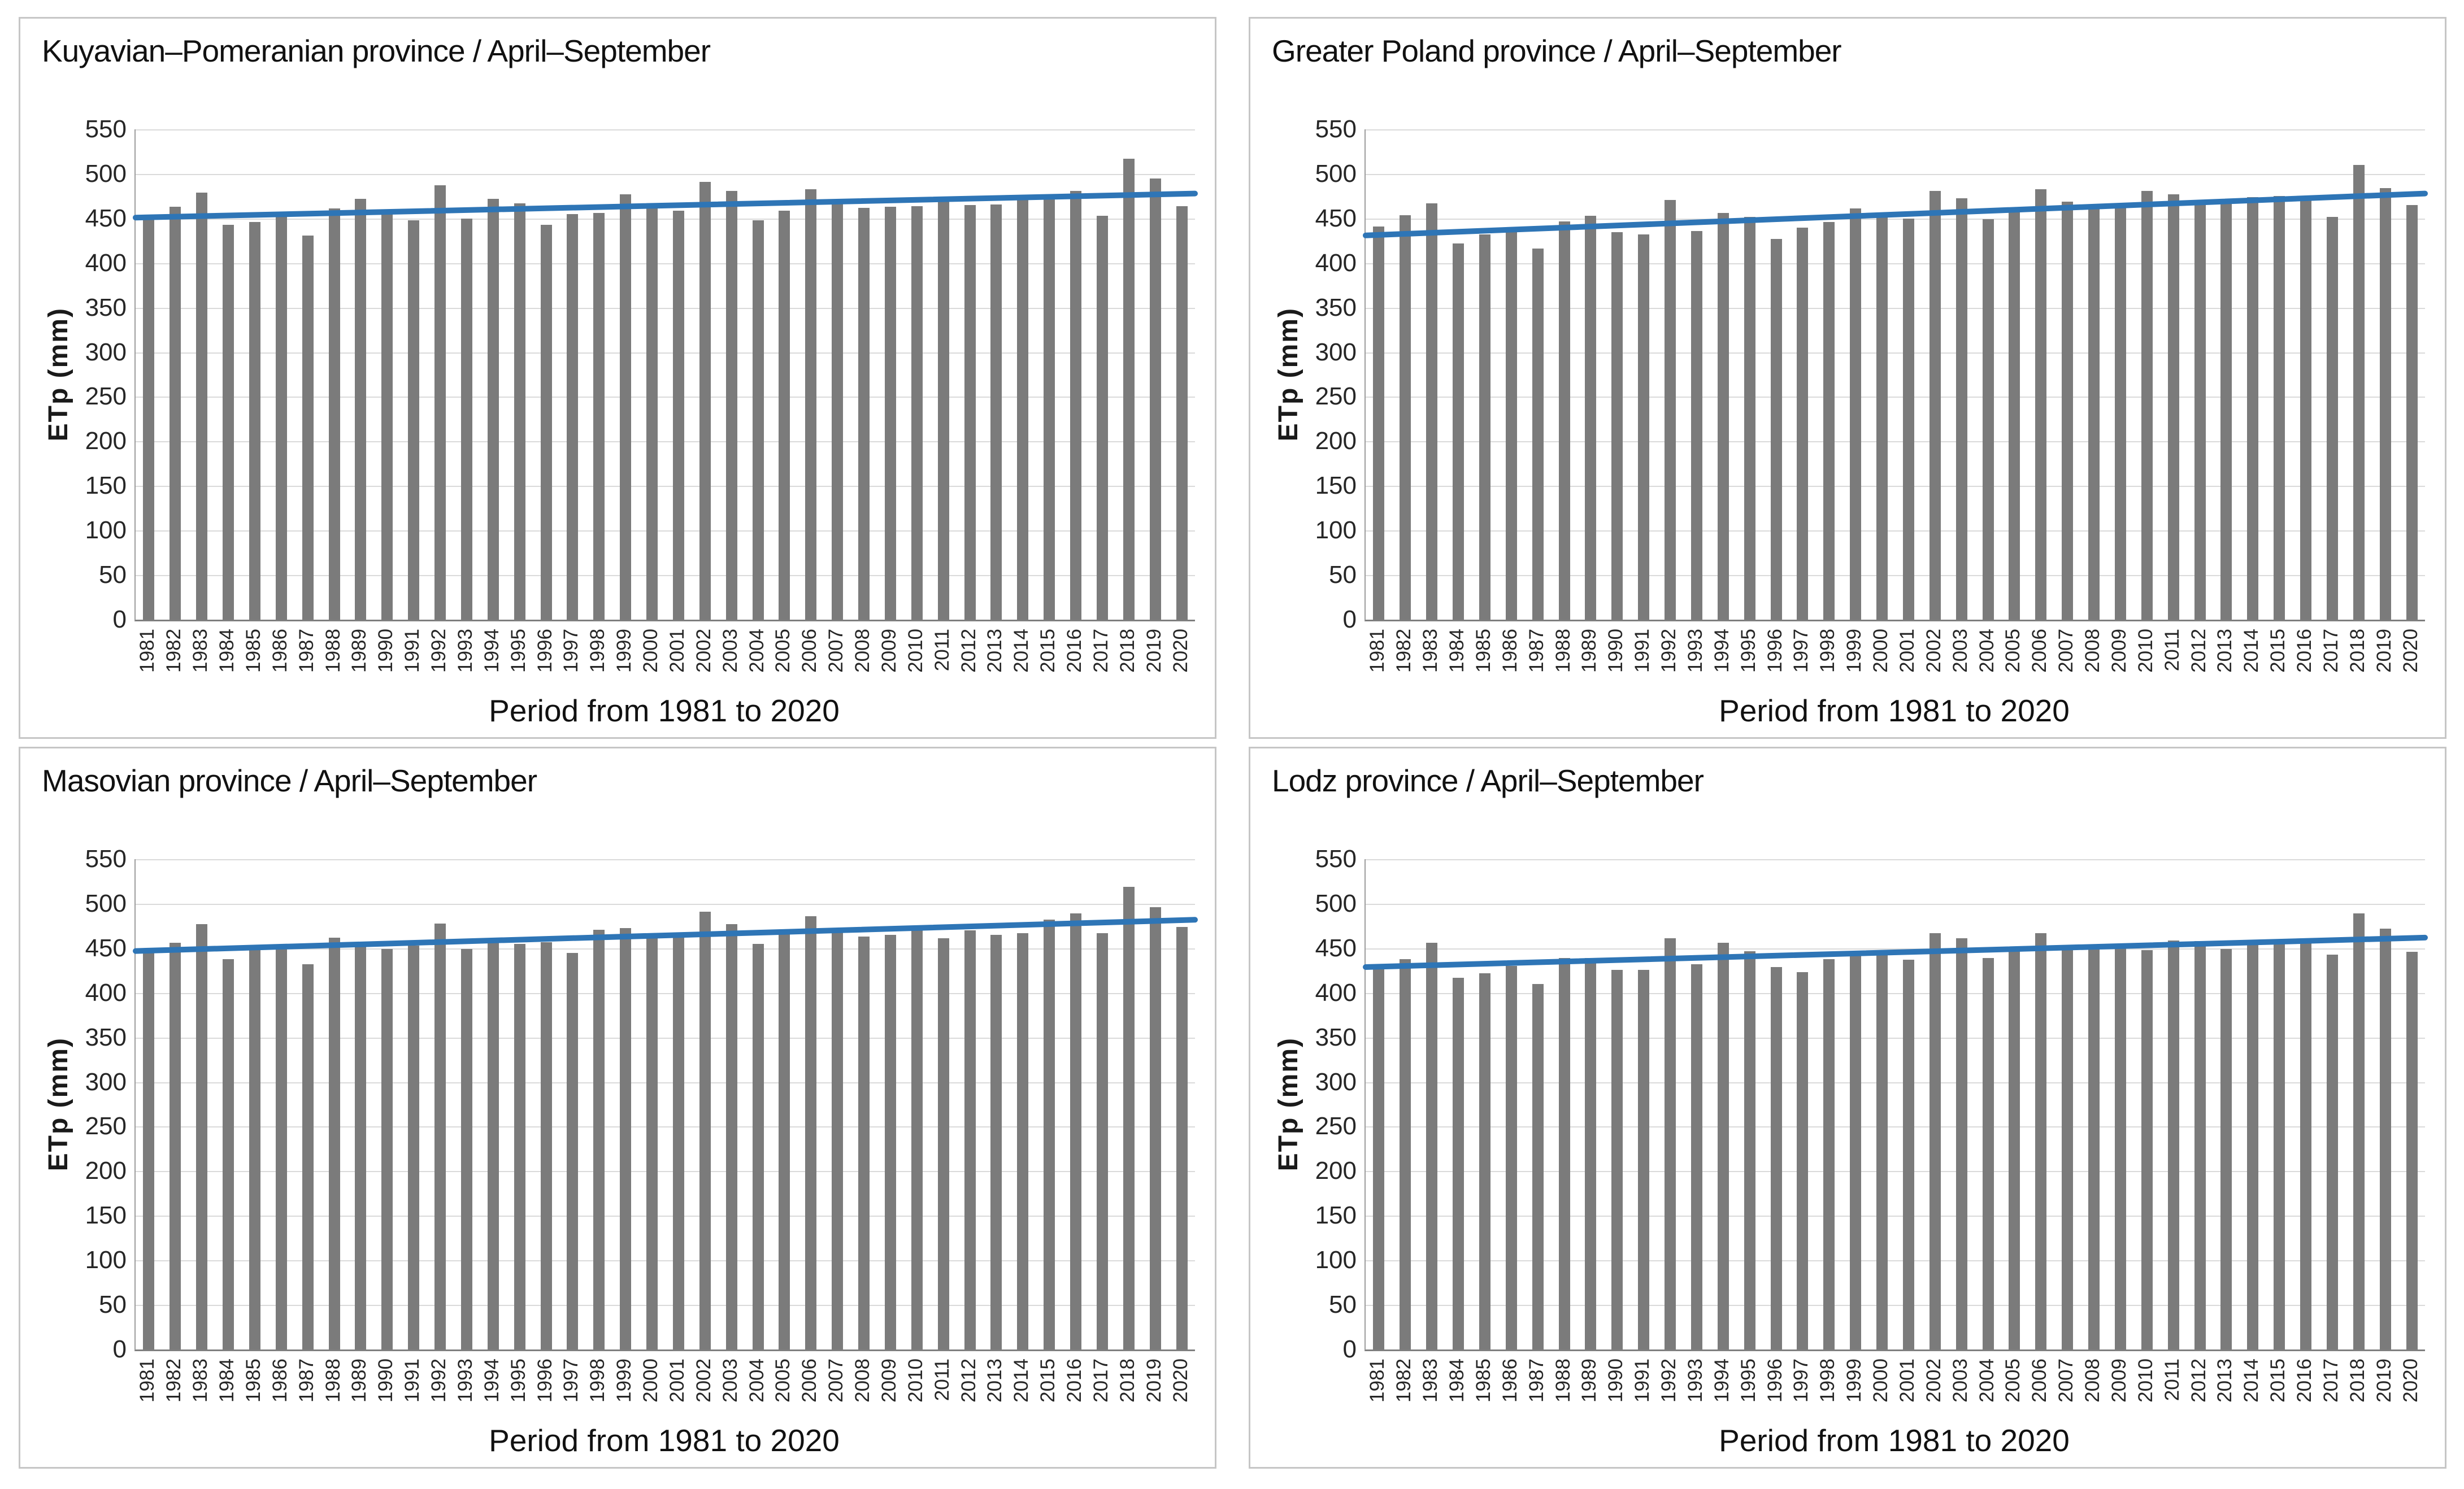  I want to click on bar-2013, so click(996, 1142).